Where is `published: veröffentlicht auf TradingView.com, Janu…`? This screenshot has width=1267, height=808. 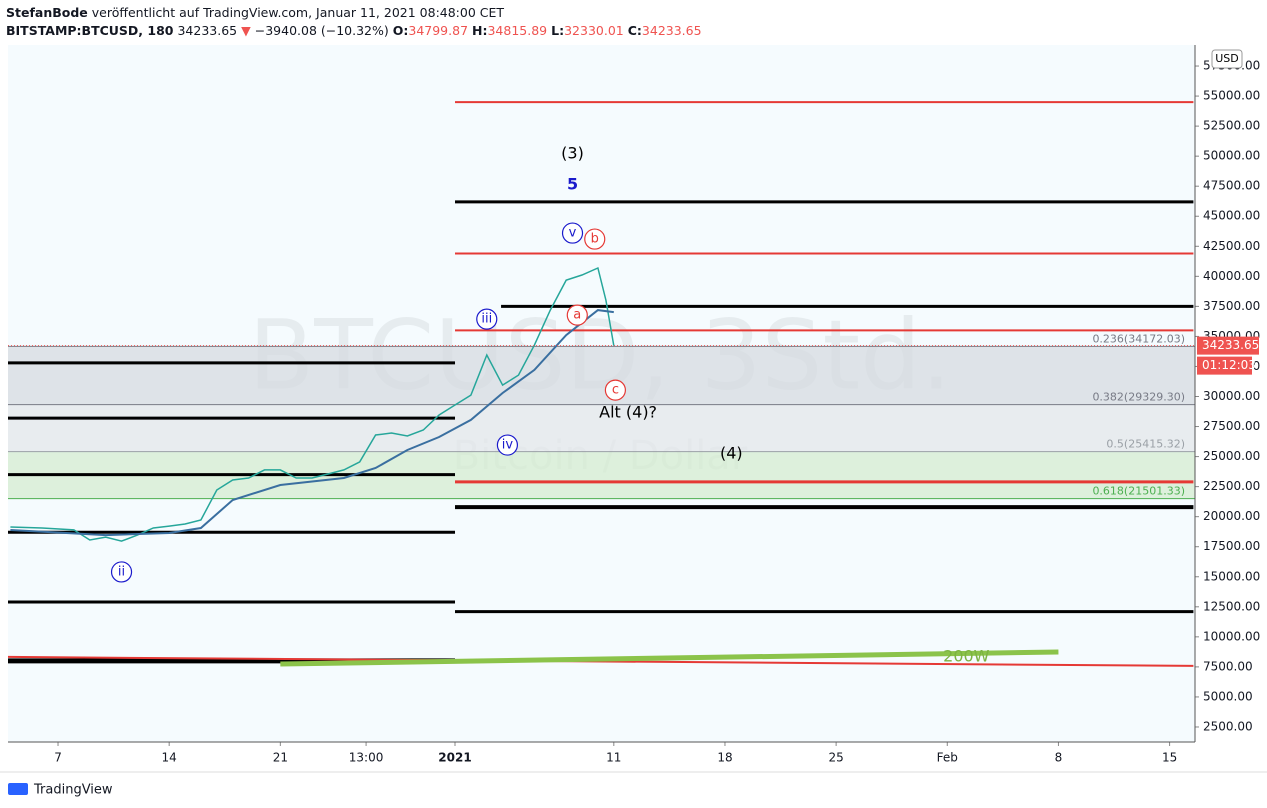 published: veröffentlicht auf TradingView.com, Janu… is located at coordinates (298, 12).